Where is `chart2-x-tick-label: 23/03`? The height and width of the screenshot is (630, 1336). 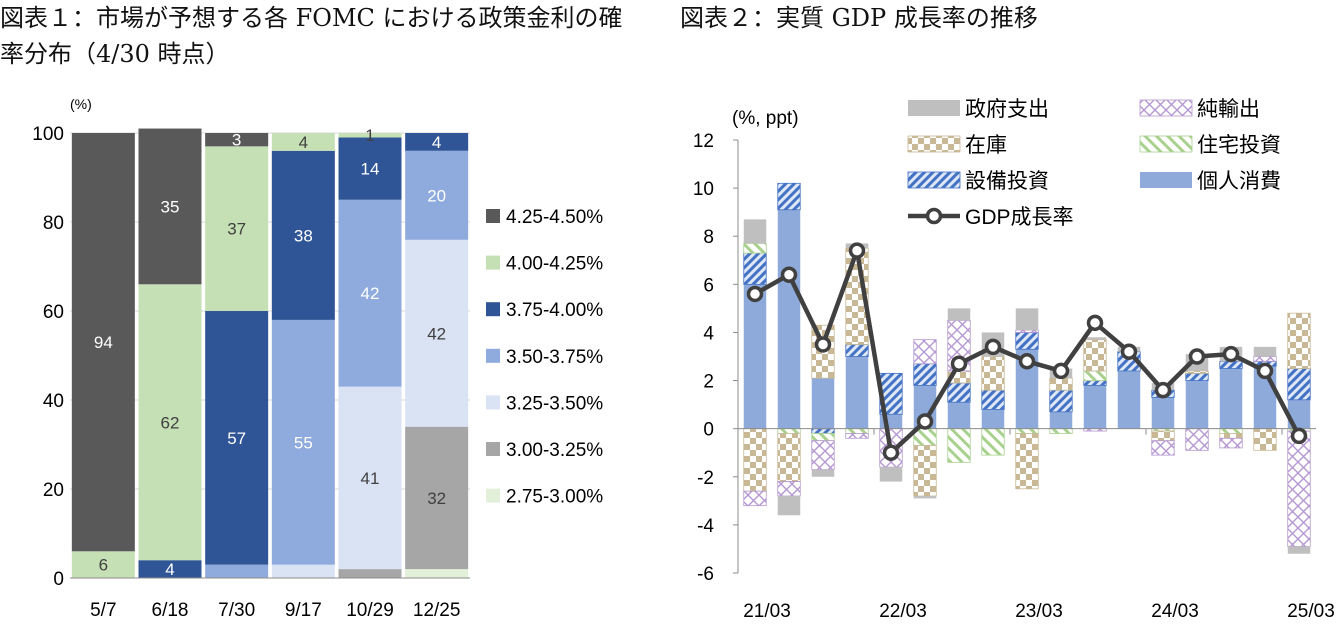 chart2-x-tick-label: 23/03 is located at coordinates (1039, 611).